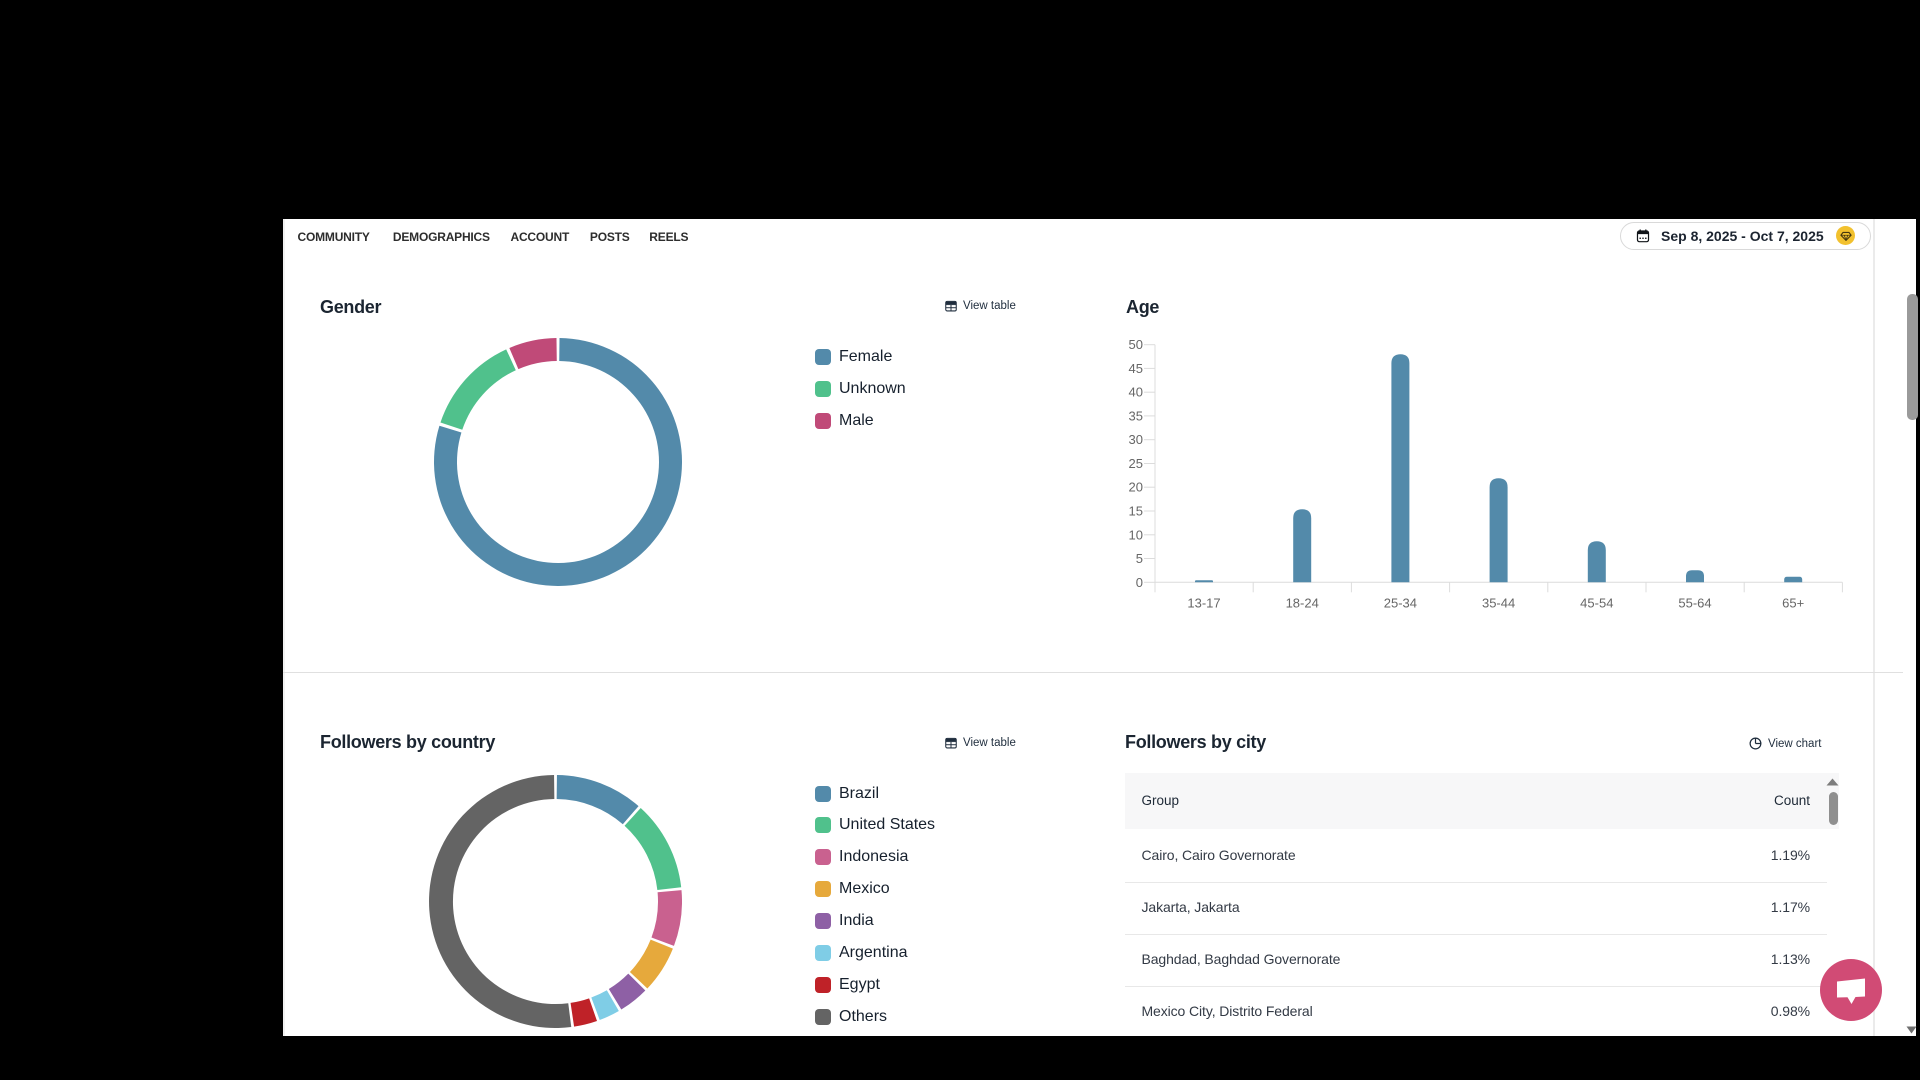  What do you see at coordinates (1136, 439) in the screenshot?
I see `svg-text: 30` at bounding box center [1136, 439].